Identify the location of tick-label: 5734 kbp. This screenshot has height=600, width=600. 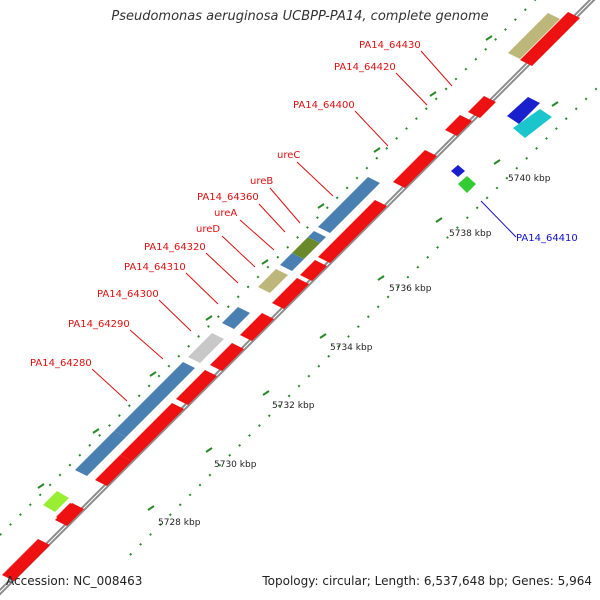
(351, 348).